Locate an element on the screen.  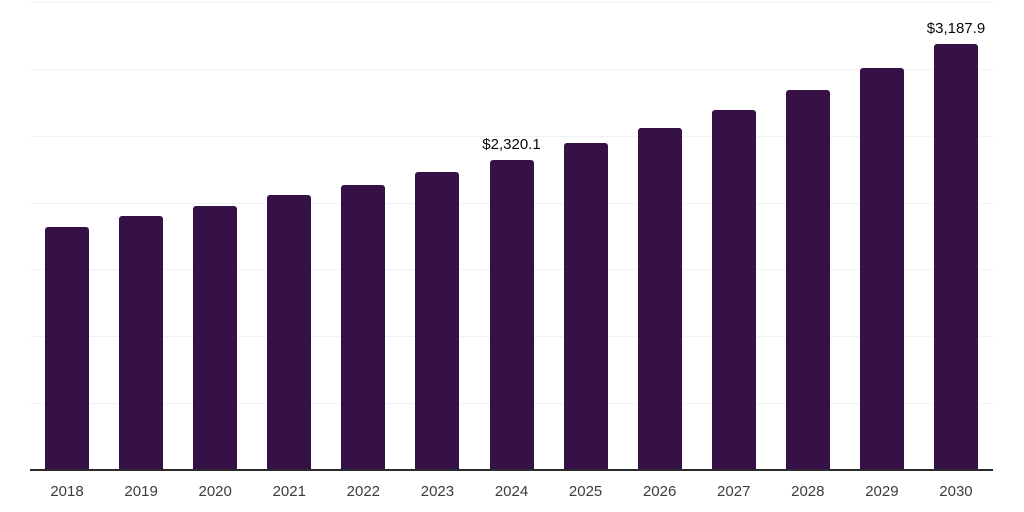
x-axis-label-2029: 2029 is located at coordinates (882, 491).